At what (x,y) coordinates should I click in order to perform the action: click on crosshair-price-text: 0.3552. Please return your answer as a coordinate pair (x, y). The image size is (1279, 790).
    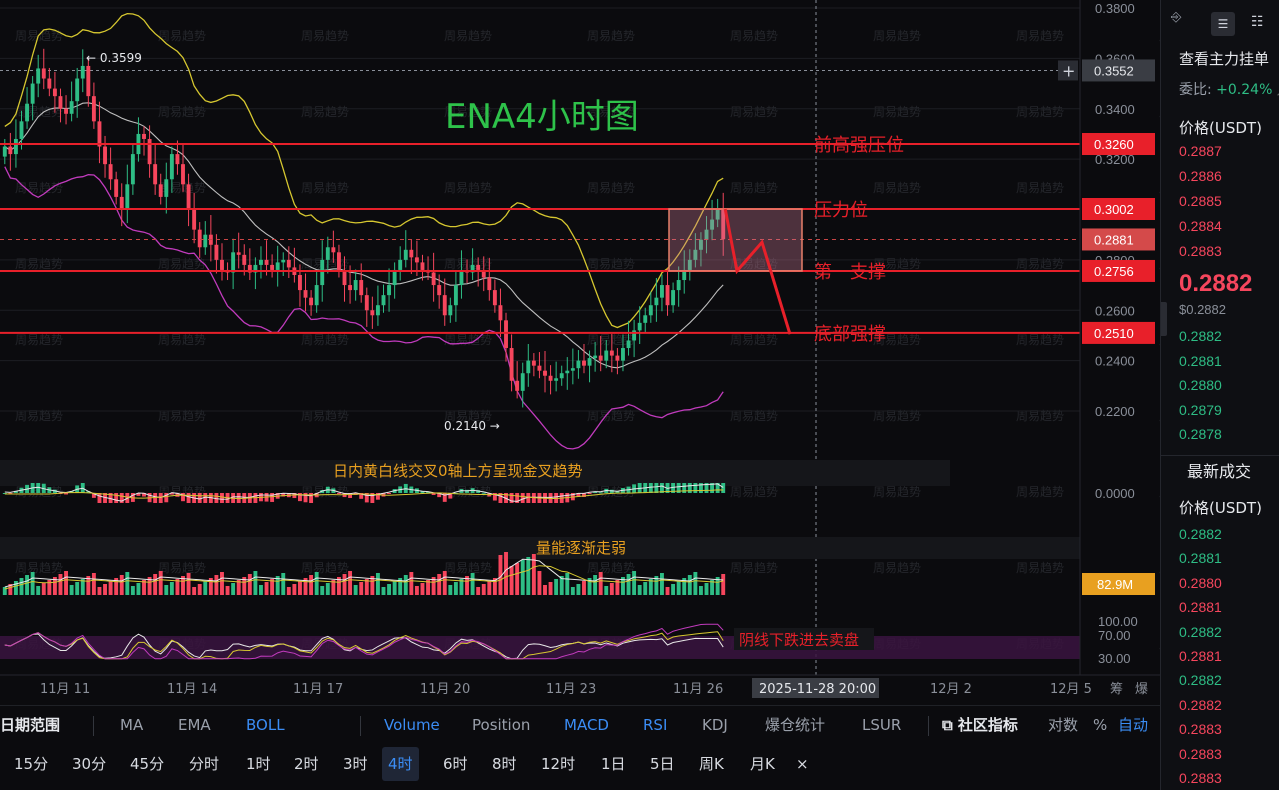
    Looking at the image, I should click on (1114, 70).